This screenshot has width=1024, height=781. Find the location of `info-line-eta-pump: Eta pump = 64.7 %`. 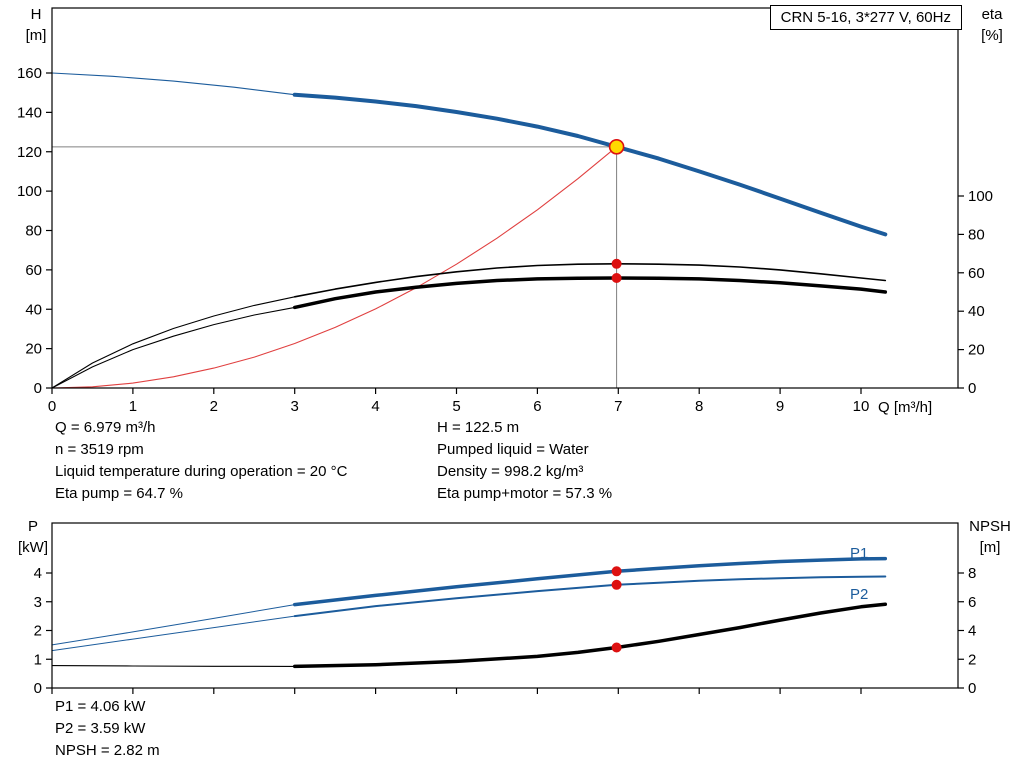

info-line-eta-pump: Eta pump = 64.7 % is located at coordinates (119, 493).